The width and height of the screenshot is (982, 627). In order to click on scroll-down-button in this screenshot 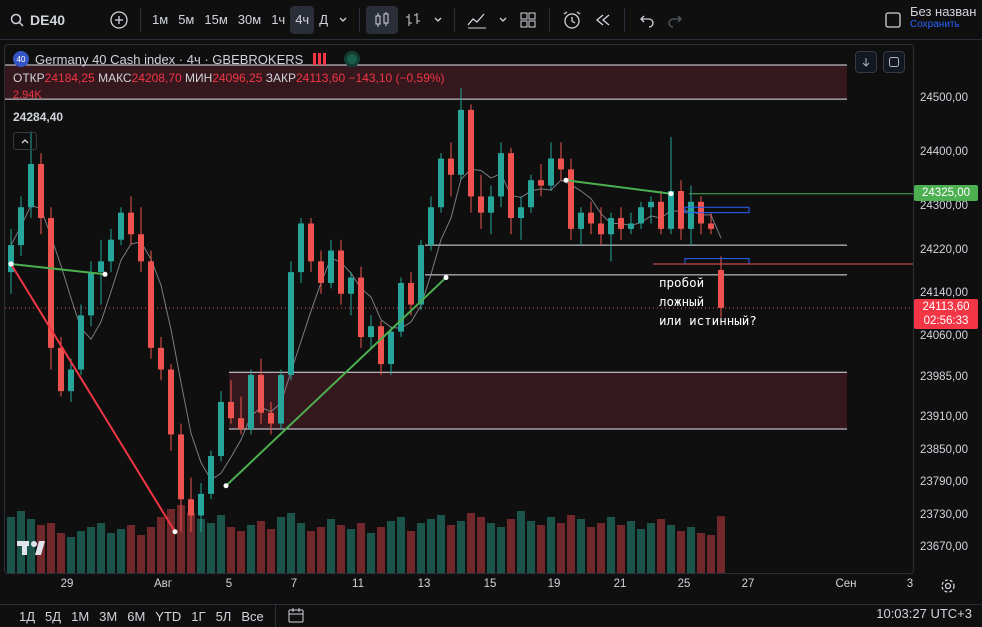, I will do `click(866, 62)`.